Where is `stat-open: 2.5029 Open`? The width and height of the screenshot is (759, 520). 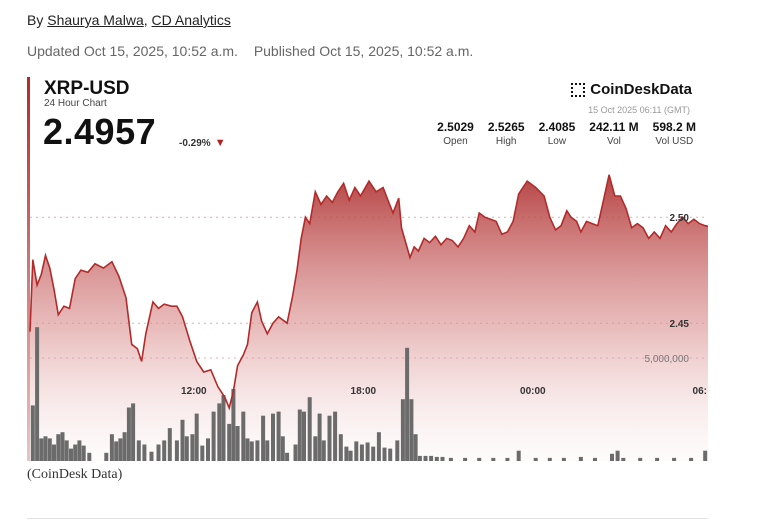 stat-open: 2.5029 Open is located at coordinates (455, 133).